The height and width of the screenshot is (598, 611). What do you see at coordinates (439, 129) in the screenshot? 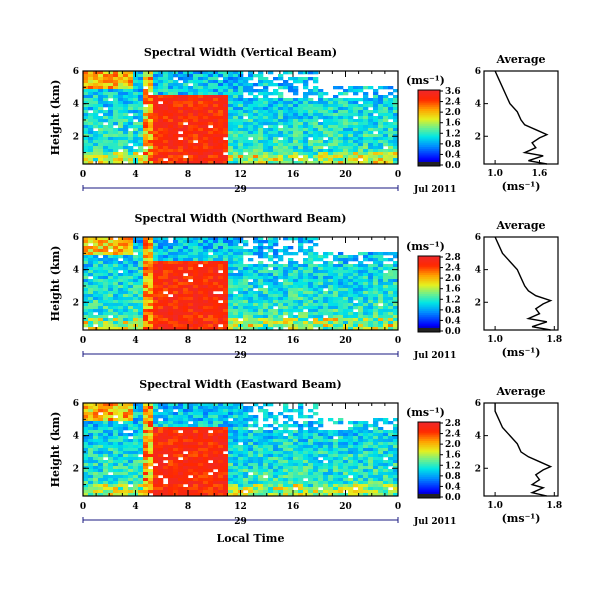
I see `colorbar: 3.62.42.01.61.20.80.40.0` at bounding box center [439, 129].